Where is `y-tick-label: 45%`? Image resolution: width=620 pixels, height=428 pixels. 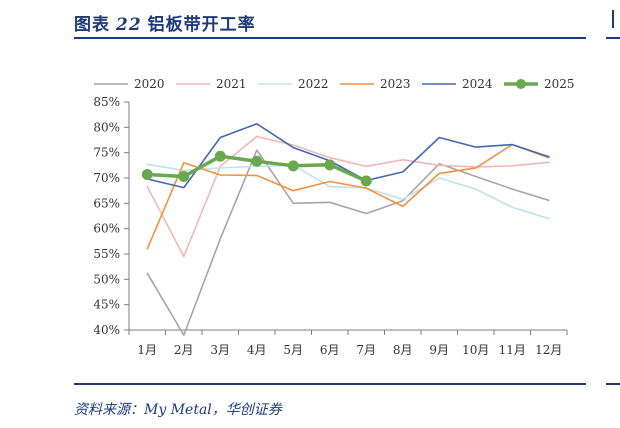
y-tick-label: 45% is located at coordinates (106, 305).